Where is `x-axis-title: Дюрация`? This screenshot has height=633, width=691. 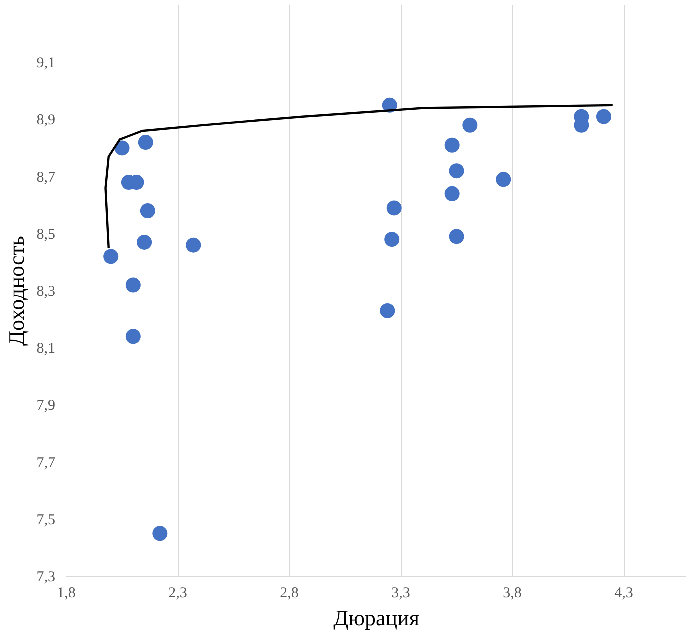 x-axis-title: Дюрация is located at coordinates (377, 618).